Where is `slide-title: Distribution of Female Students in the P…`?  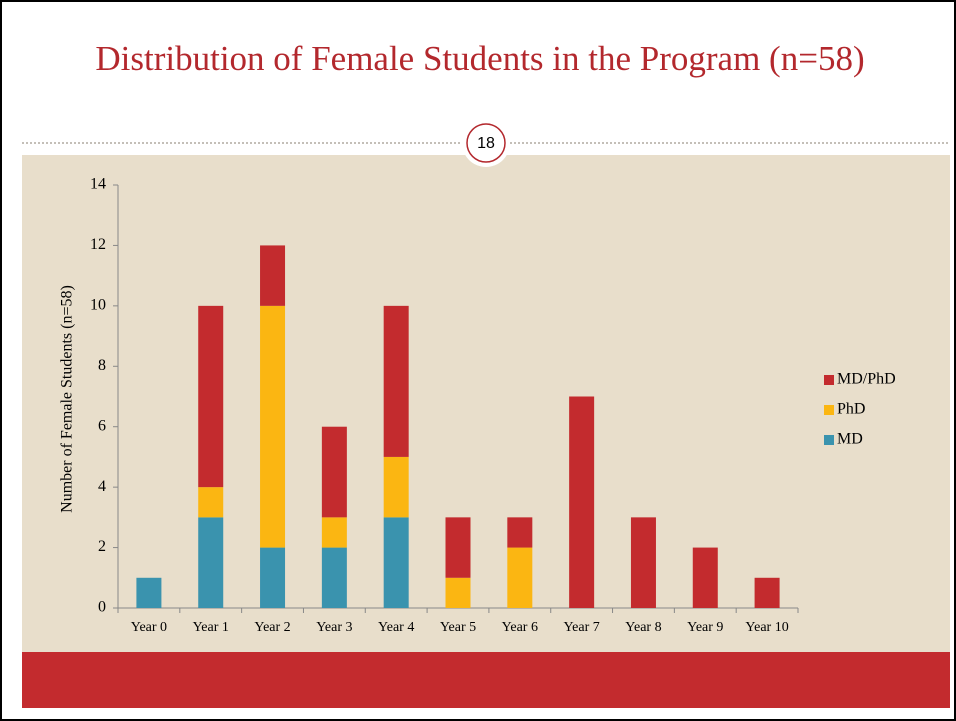
slide-title: Distribution of Female Students in the P… is located at coordinates (480, 58).